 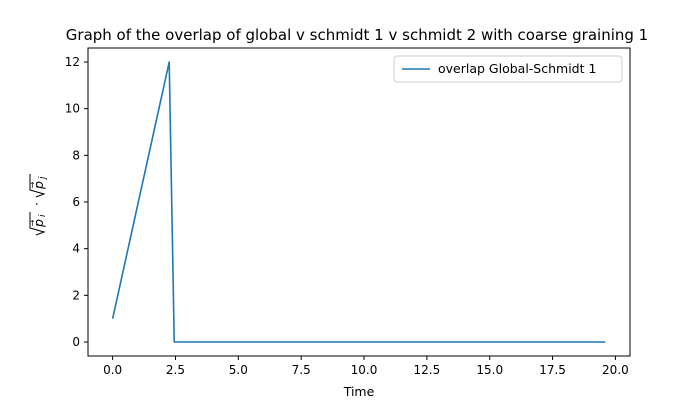 What do you see at coordinates (301, 370) in the screenshot?
I see `x-tick-label: 7.5` at bounding box center [301, 370].